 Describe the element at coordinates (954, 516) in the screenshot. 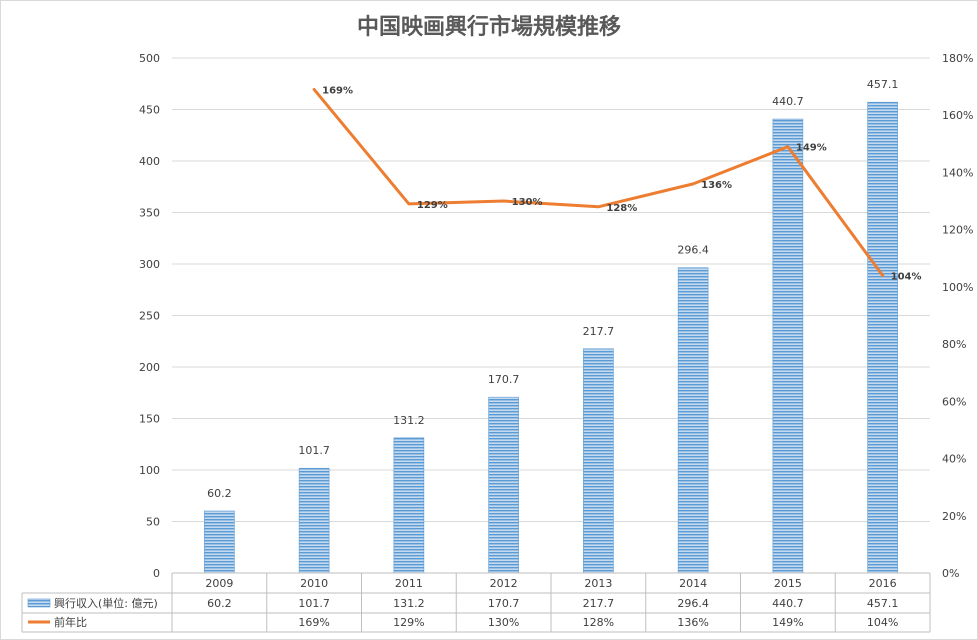

I see `y-right-tick-label: 20%` at that location.